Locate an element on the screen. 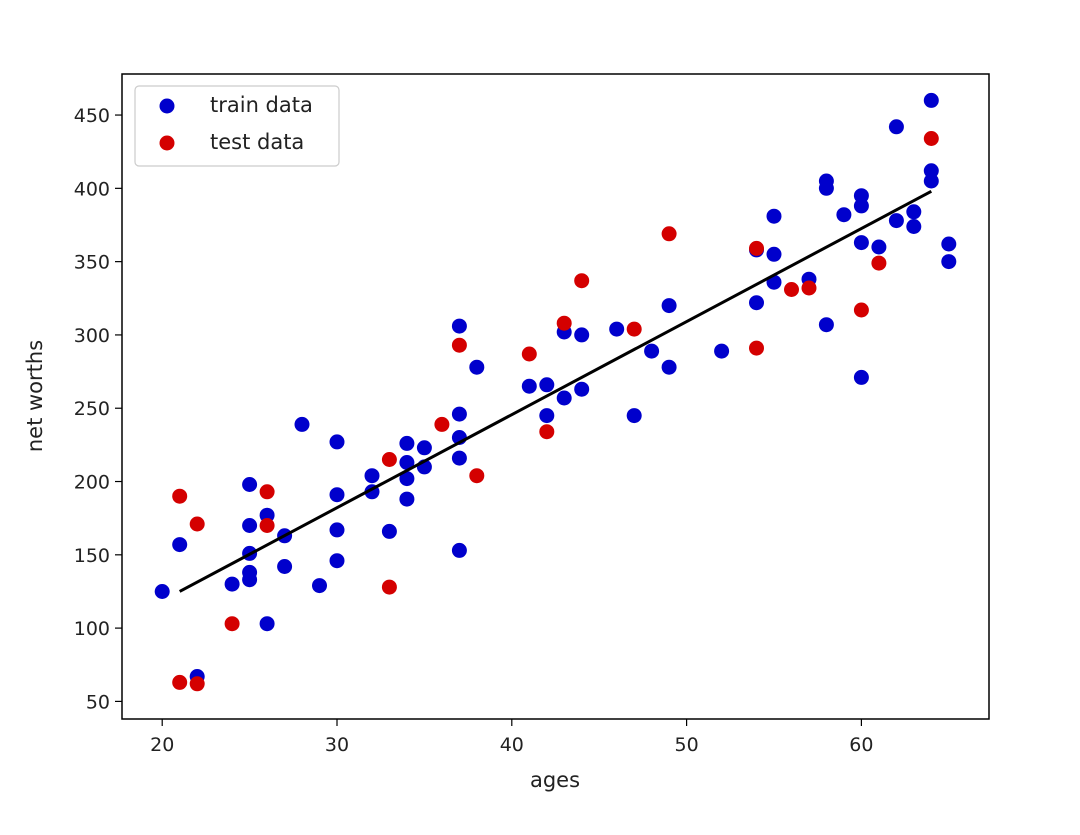  legend-swatch-test is located at coordinates (167, 143).